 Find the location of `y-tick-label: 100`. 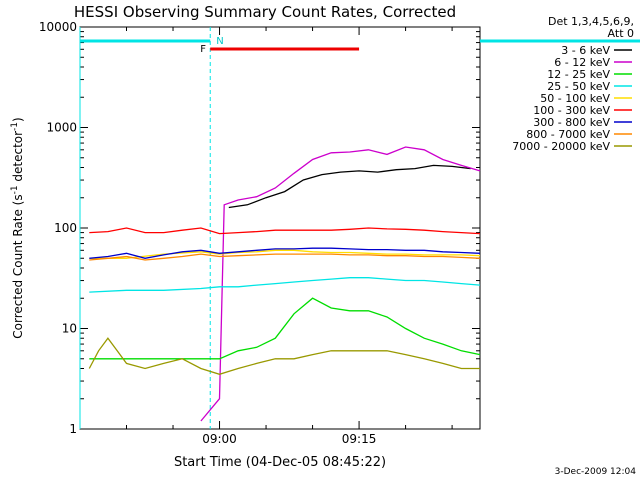

y-tick-label: 100 is located at coordinates (65, 228).